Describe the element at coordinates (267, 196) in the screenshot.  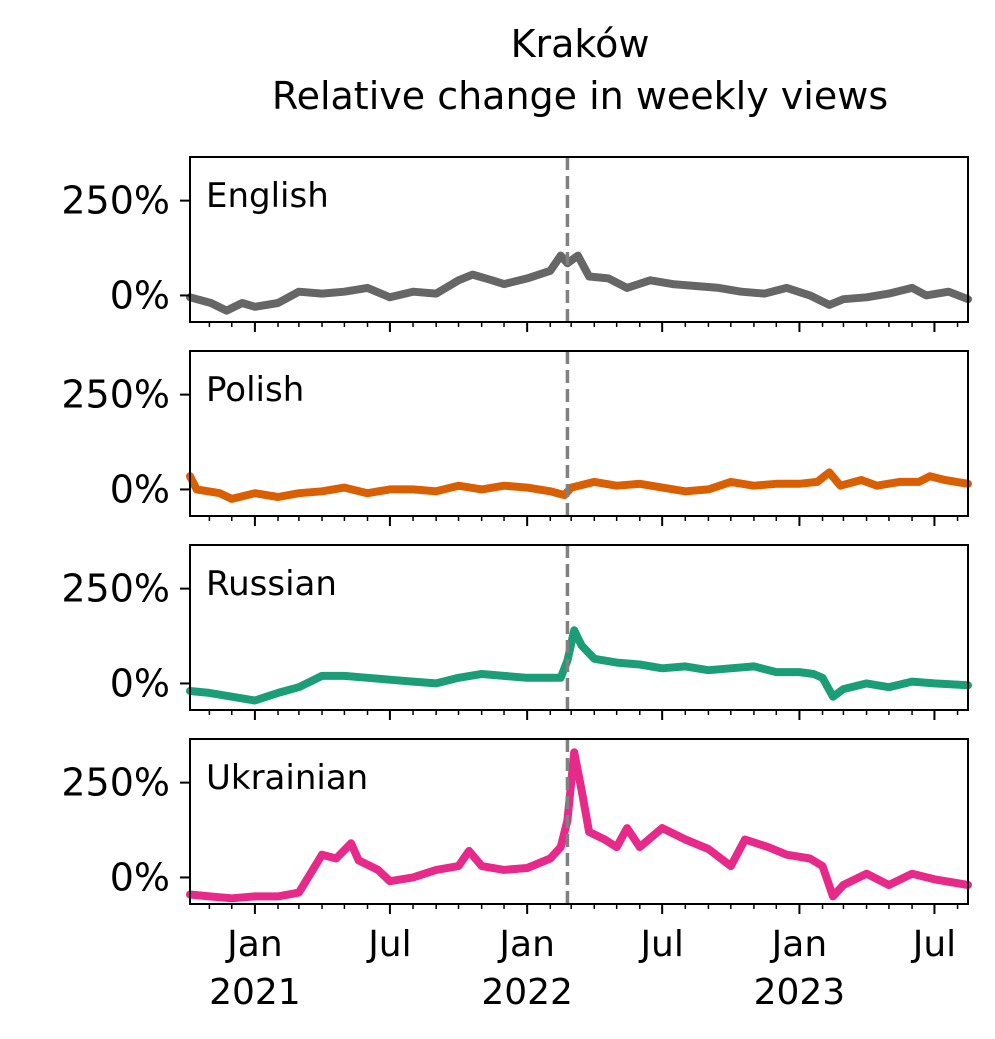
I see `panel-label: English` at that location.